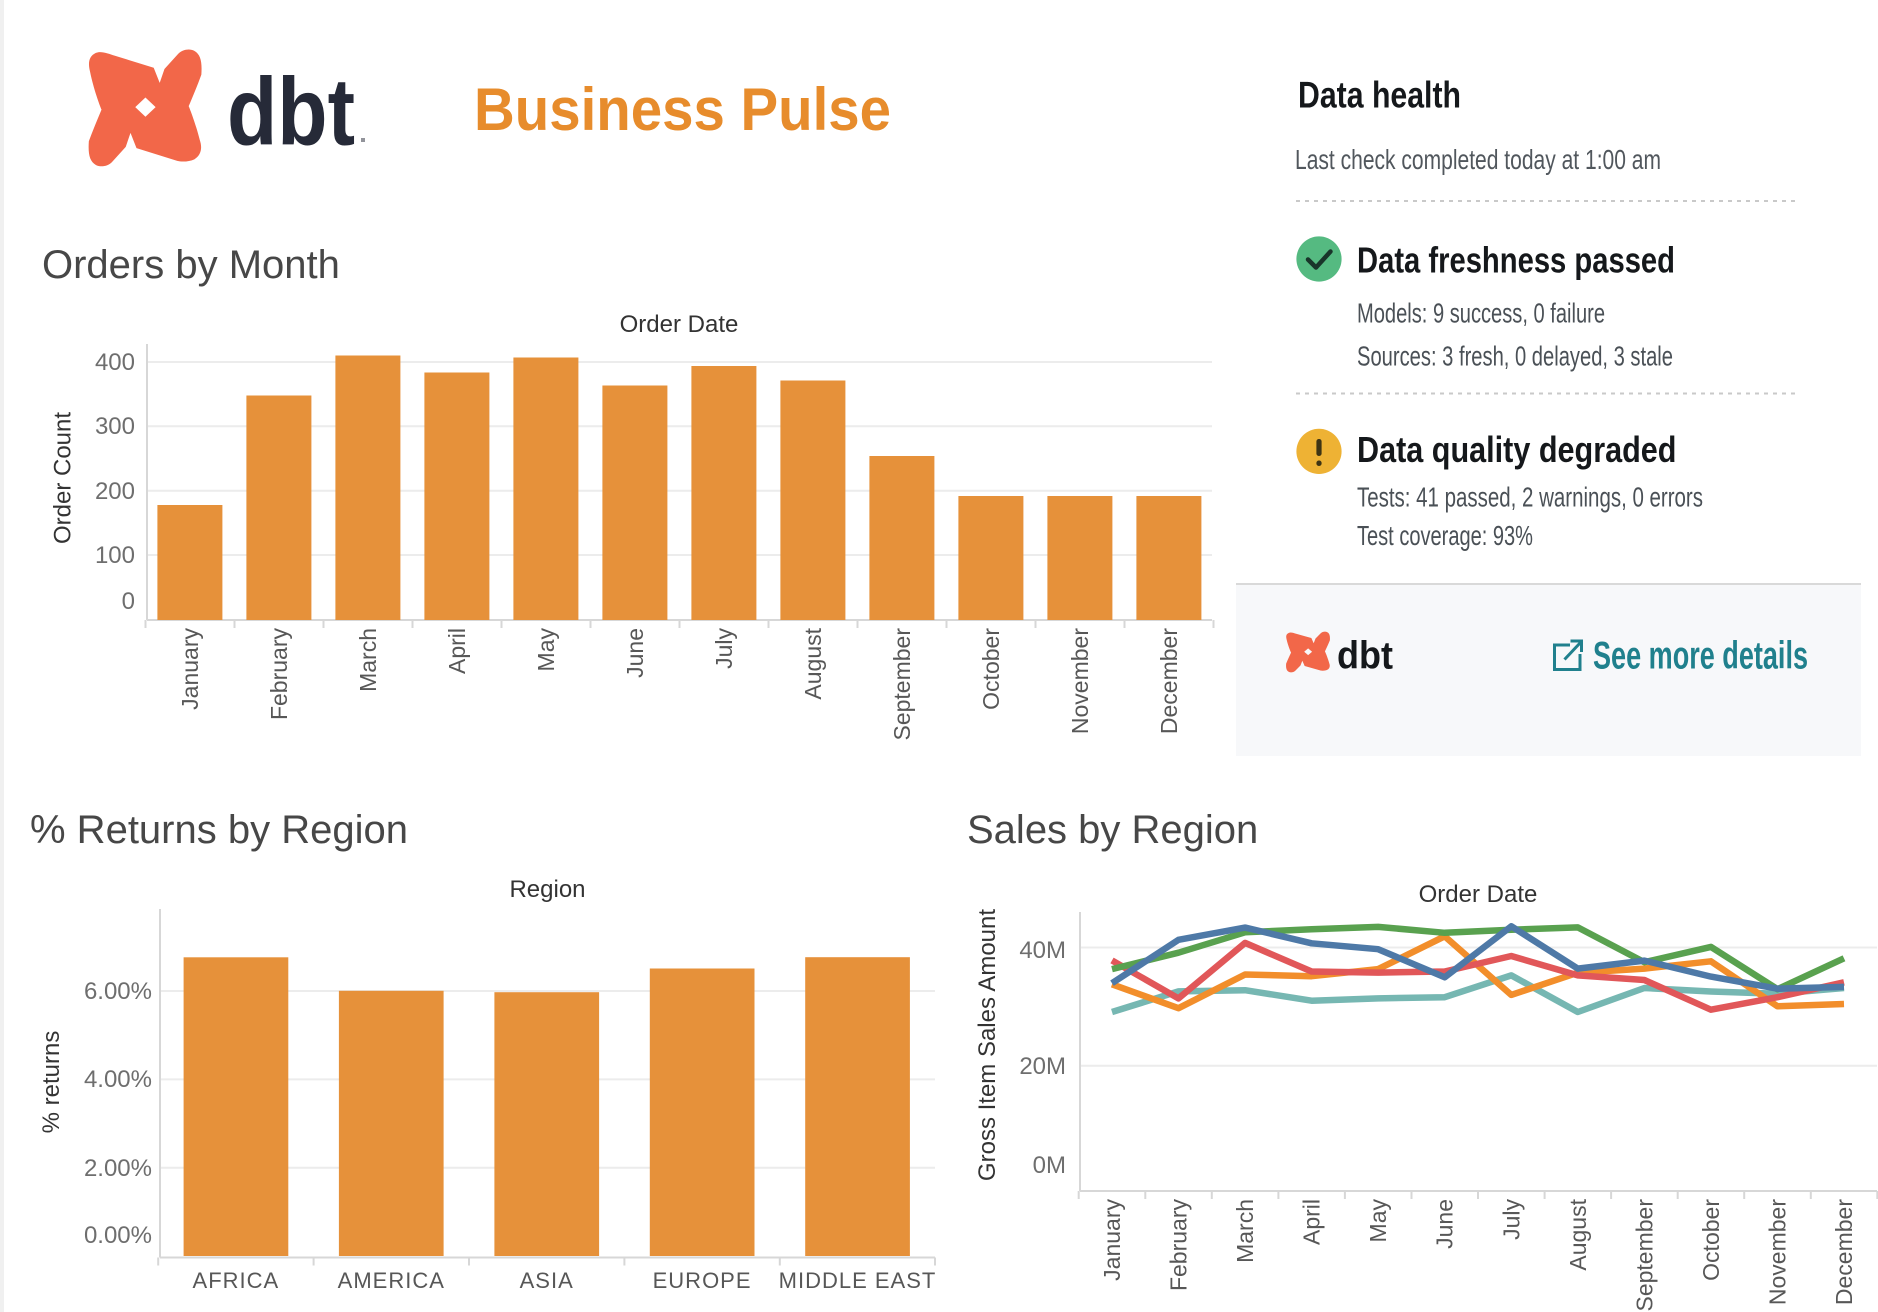 The height and width of the screenshot is (1312, 1878). What do you see at coordinates (118, 1168) in the screenshot?
I see `svg-text: 2.00%` at bounding box center [118, 1168].